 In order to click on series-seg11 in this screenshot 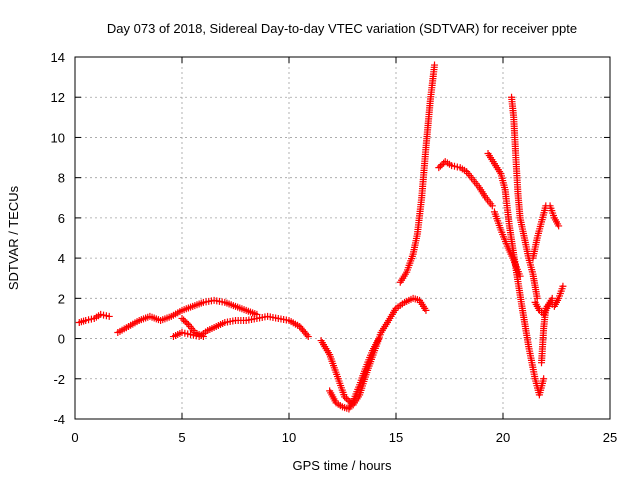, I will do `click(524, 197)`.